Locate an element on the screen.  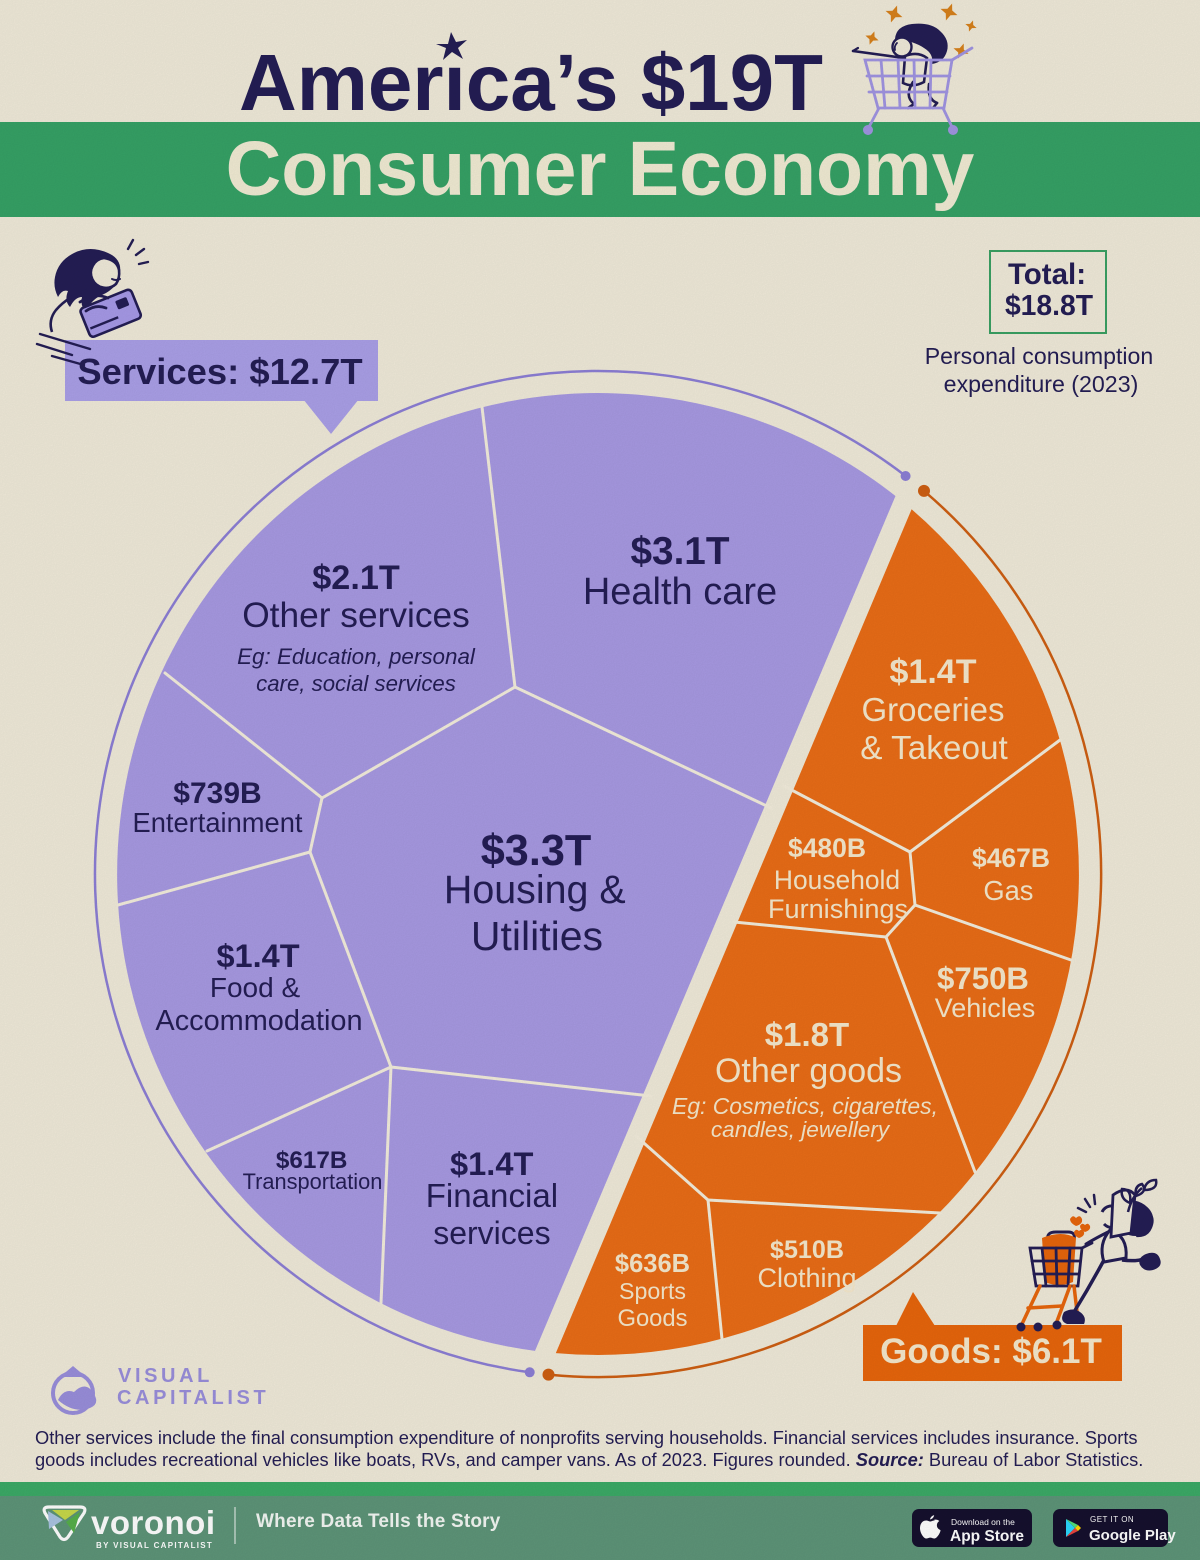
svg-text: Download on the is located at coordinates (983, 1522).